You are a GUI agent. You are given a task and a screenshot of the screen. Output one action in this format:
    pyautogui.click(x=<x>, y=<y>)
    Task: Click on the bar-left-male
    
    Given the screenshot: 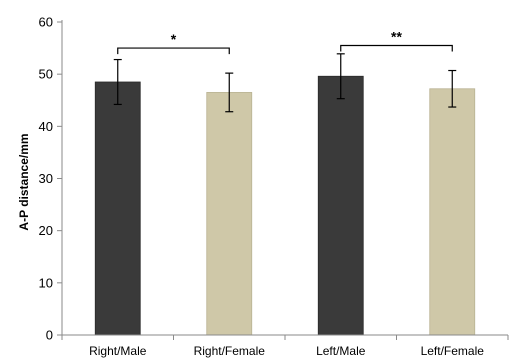 What is the action you would take?
    pyautogui.click(x=340, y=205)
    